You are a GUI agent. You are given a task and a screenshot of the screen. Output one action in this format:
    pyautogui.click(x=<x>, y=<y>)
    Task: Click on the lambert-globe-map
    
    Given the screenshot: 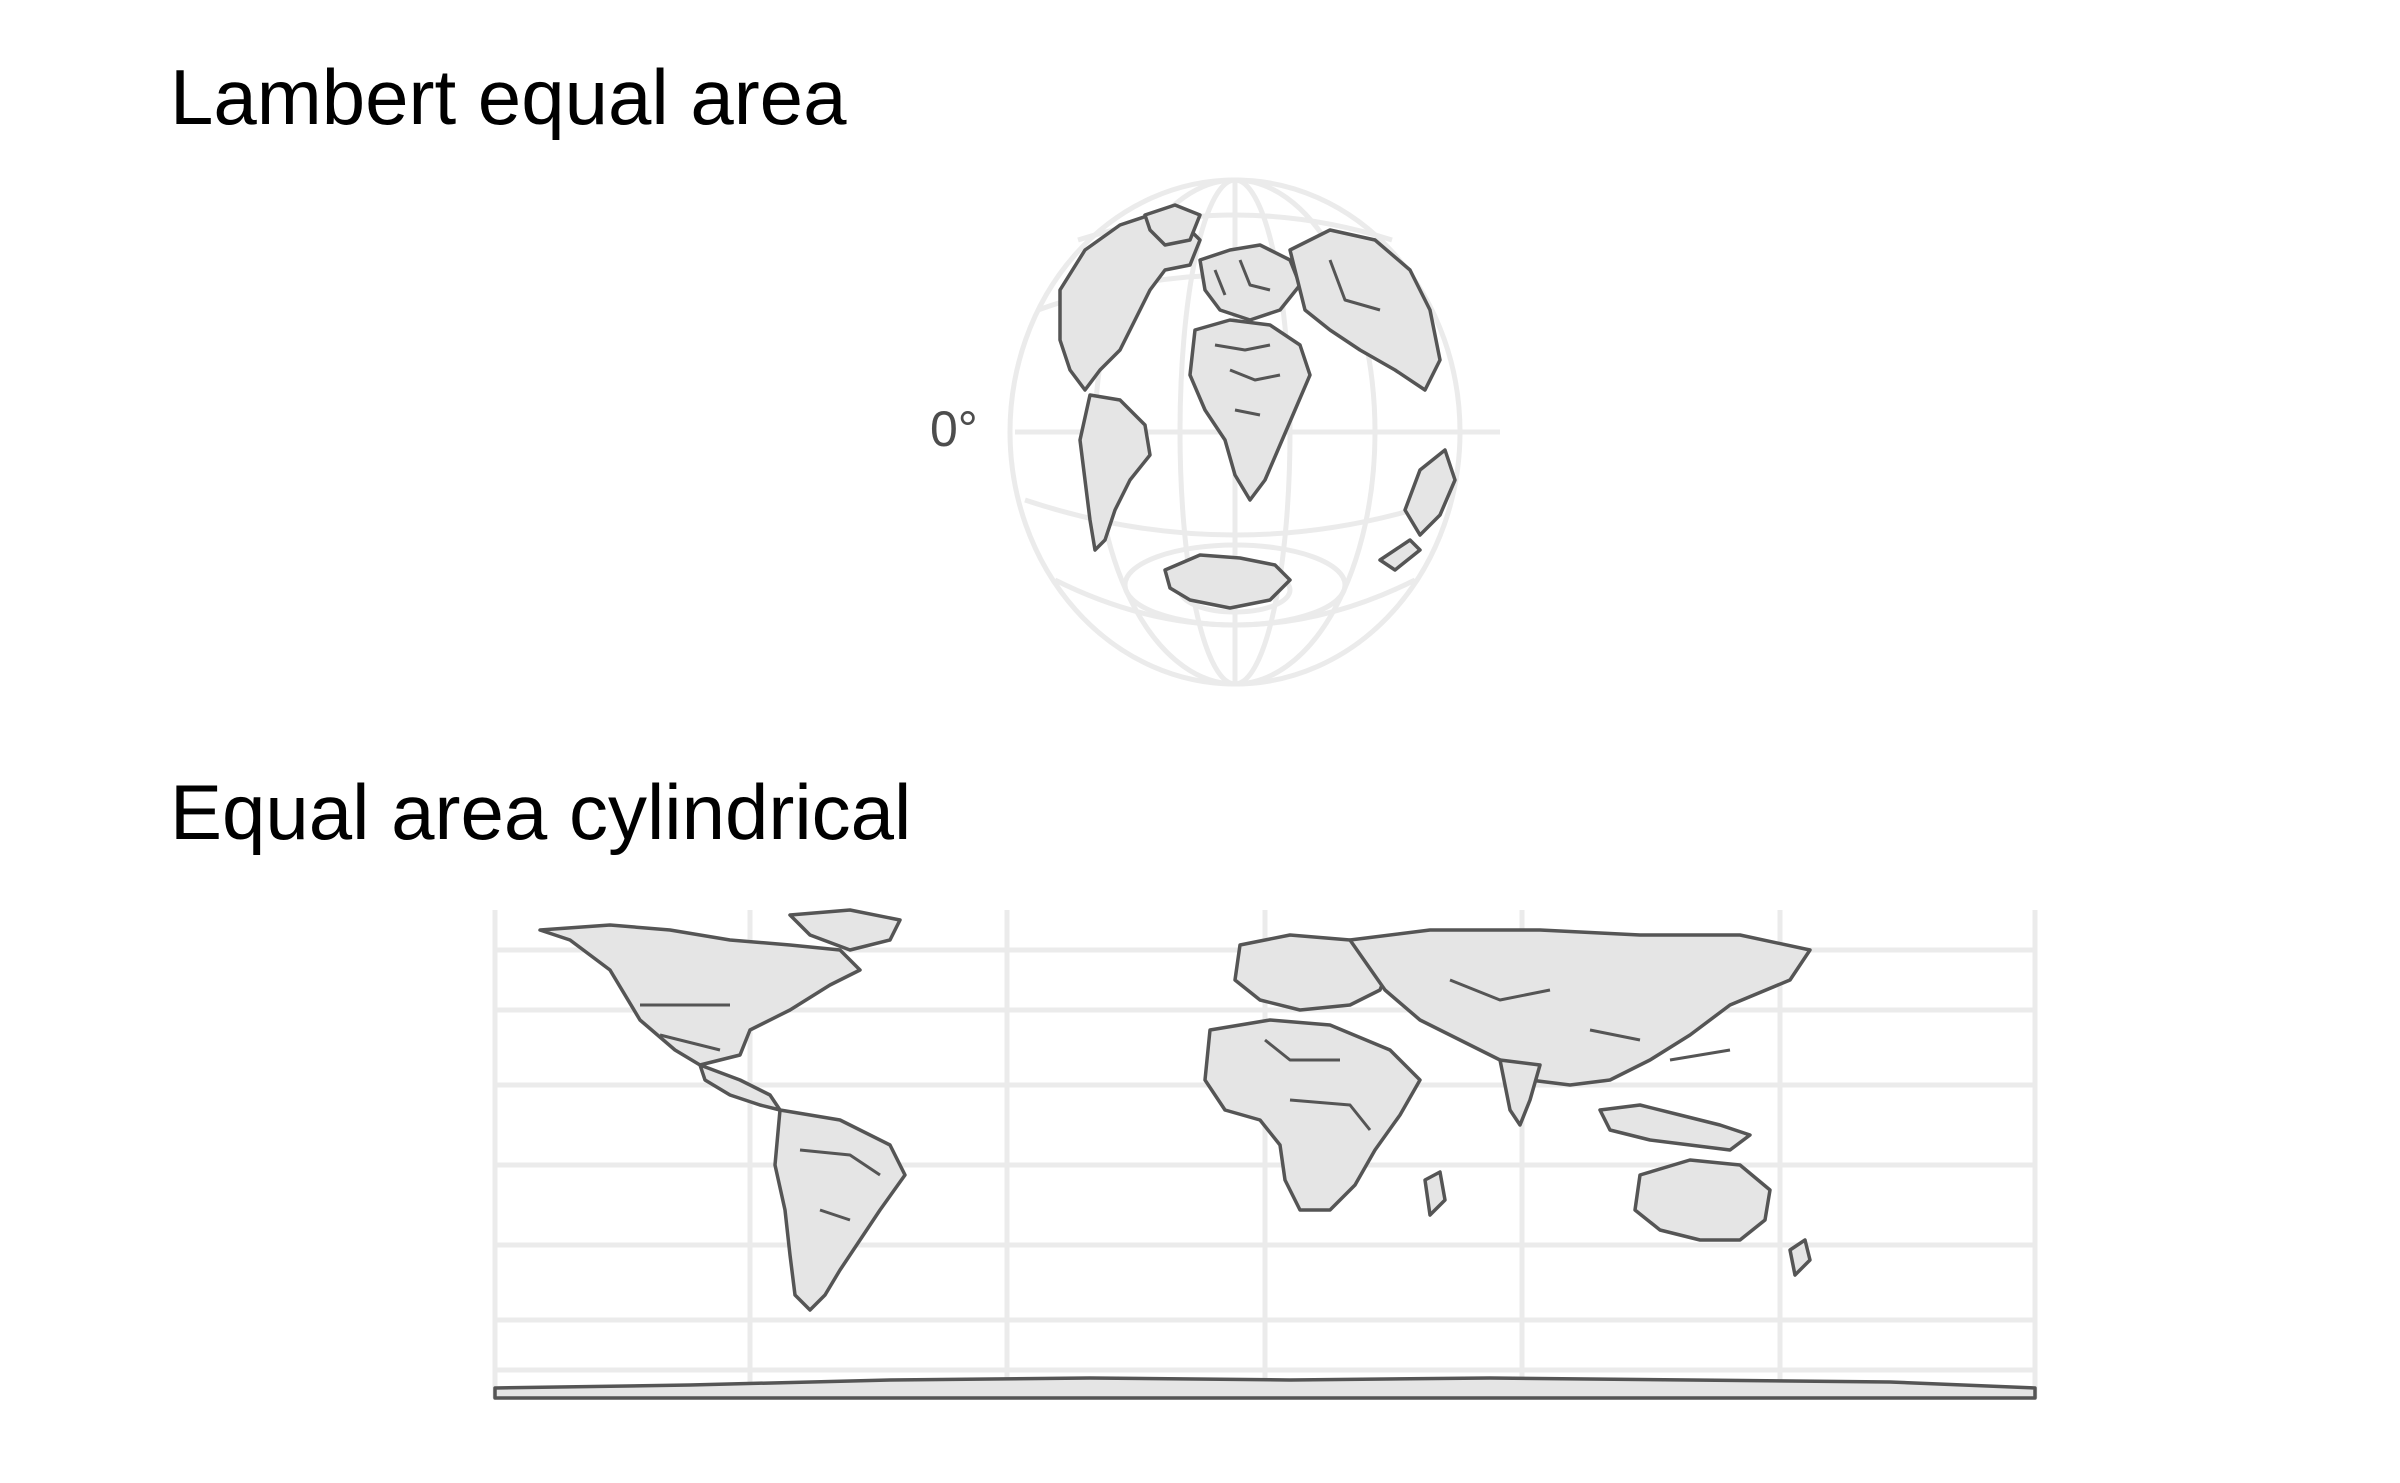 What is the action you would take?
    pyautogui.click(x=1253, y=432)
    